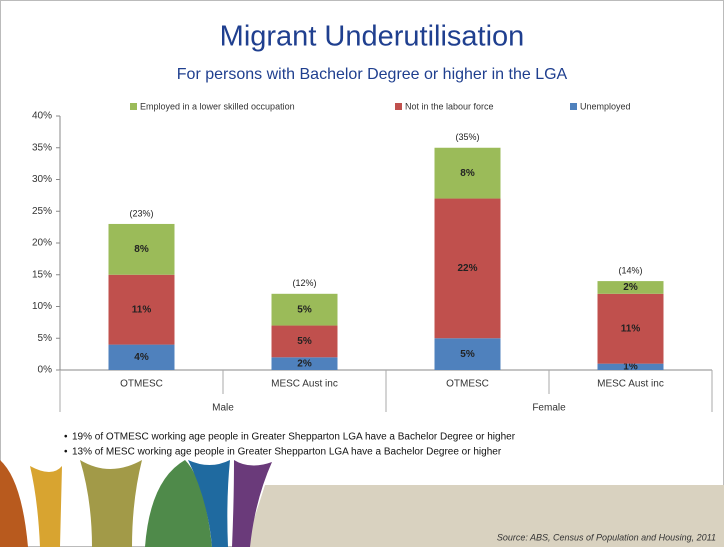 This screenshot has width=724, height=547. What do you see at coordinates (217, 106) in the screenshot?
I see `legend-label: Employed in a lower skilled occupation` at bounding box center [217, 106].